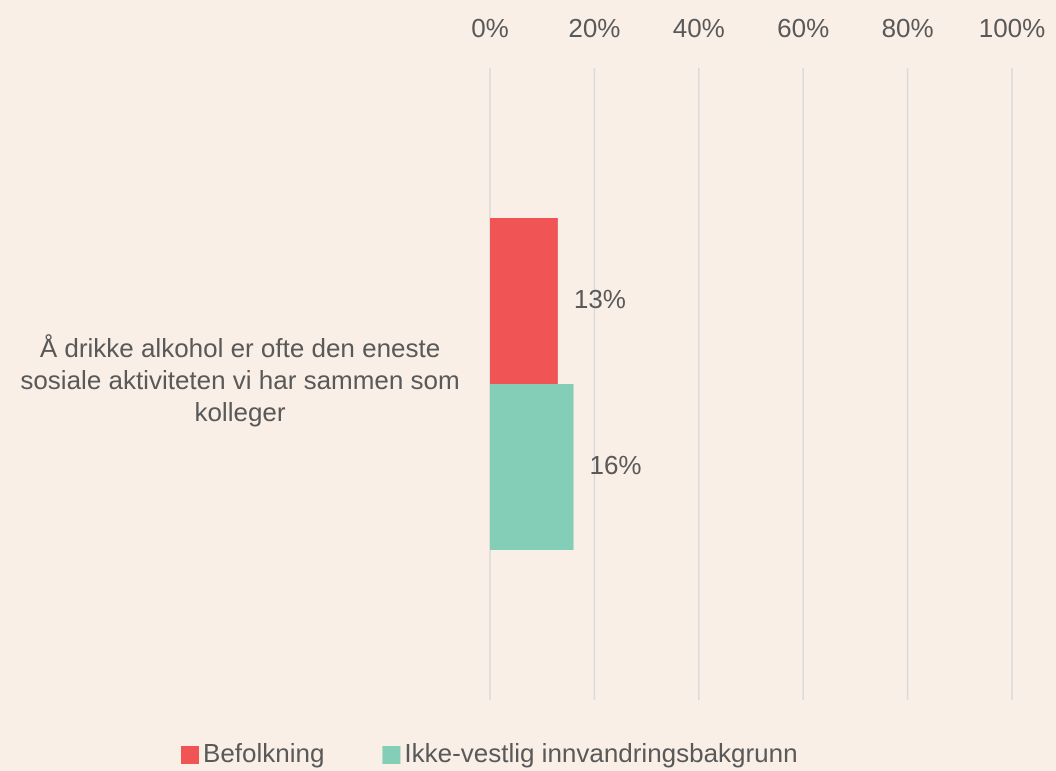  What do you see at coordinates (490, 28) in the screenshot?
I see `x-tick-label: 0%` at bounding box center [490, 28].